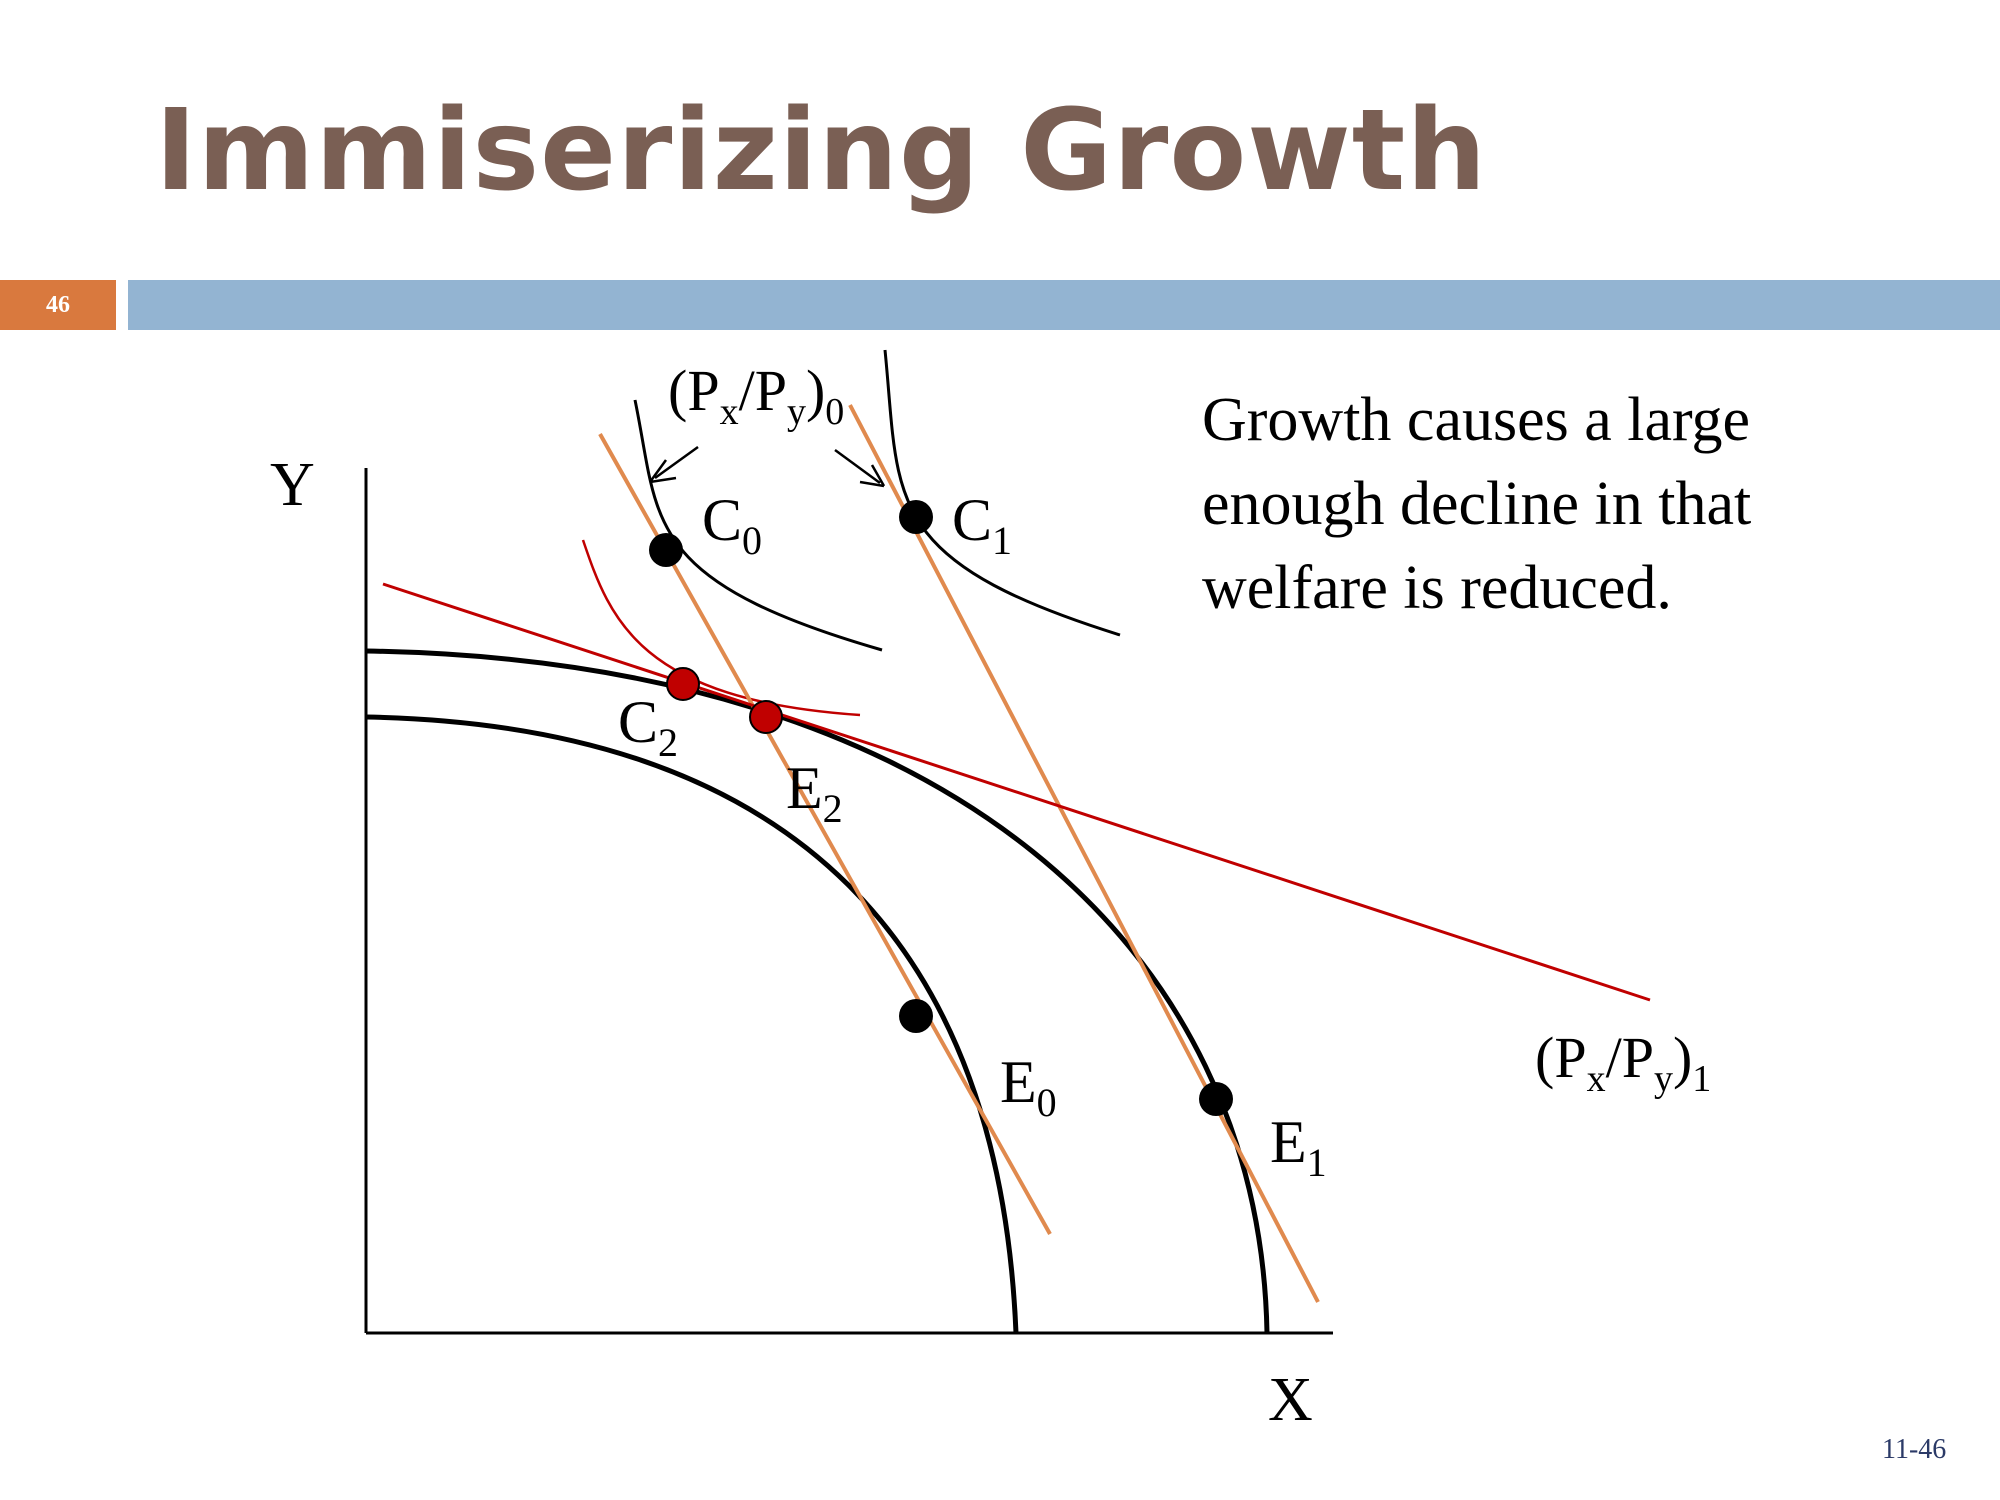 Image resolution: width=2000 pixels, height=1500 pixels. I want to click on label-c1: C1, so click(982, 525).